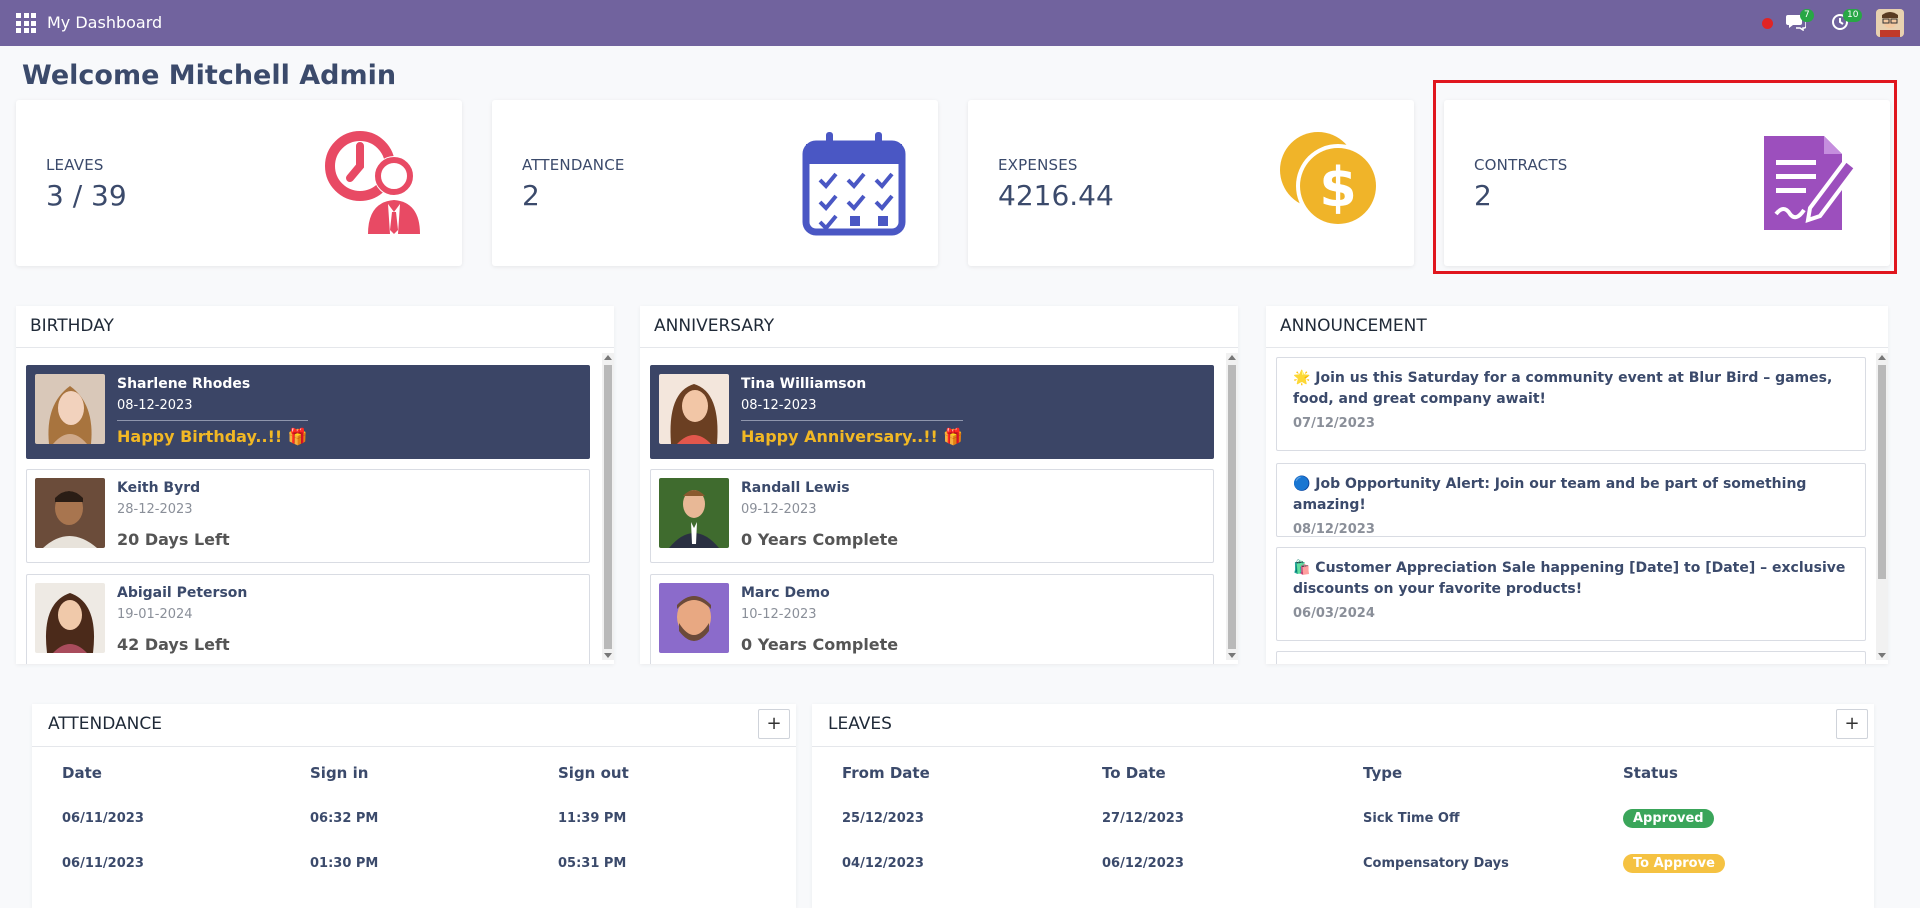 This screenshot has width=1920, height=908. I want to click on table-cell: 25/12/2023, so click(883, 818).